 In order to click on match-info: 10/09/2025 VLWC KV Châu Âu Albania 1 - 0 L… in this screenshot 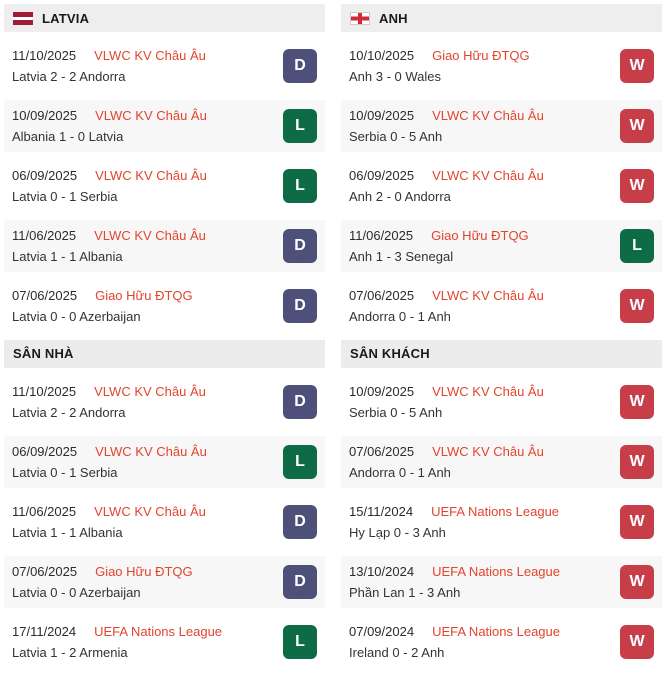, I will do `click(109, 126)`.